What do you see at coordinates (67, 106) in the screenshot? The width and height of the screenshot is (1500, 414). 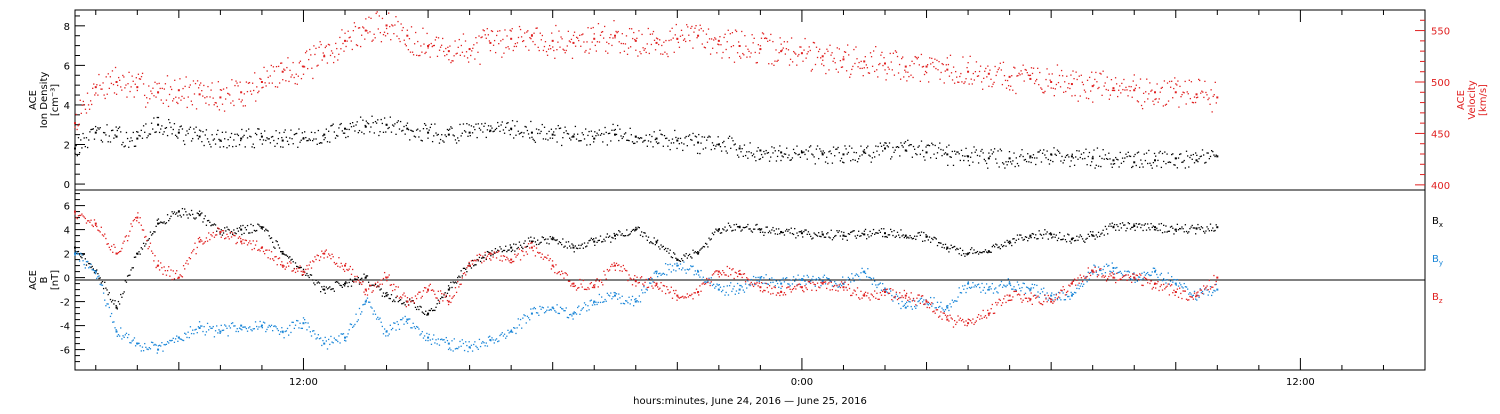 I see `top-left-tick-label: 4` at bounding box center [67, 106].